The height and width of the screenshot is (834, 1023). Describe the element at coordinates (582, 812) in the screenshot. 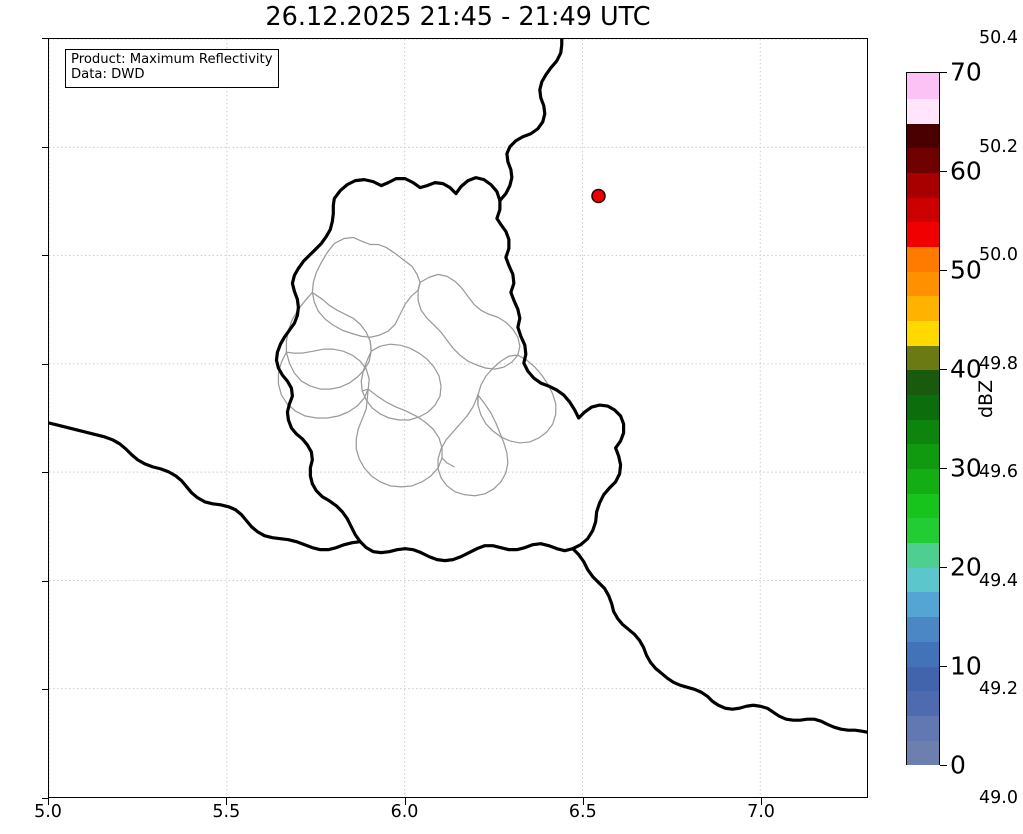

I see `x-tick-label-6-5: 6.5` at that location.